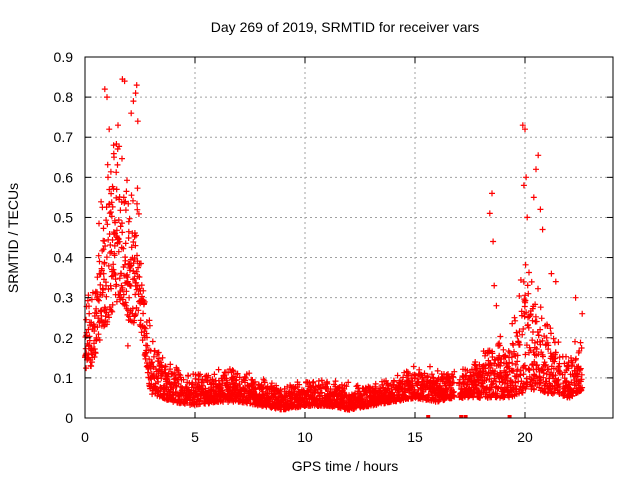 The width and height of the screenshot is (640, 480). Describe the element at coordinates (64, 57) in the screenshot. I see `y-tick-label: 0.9` at that location.